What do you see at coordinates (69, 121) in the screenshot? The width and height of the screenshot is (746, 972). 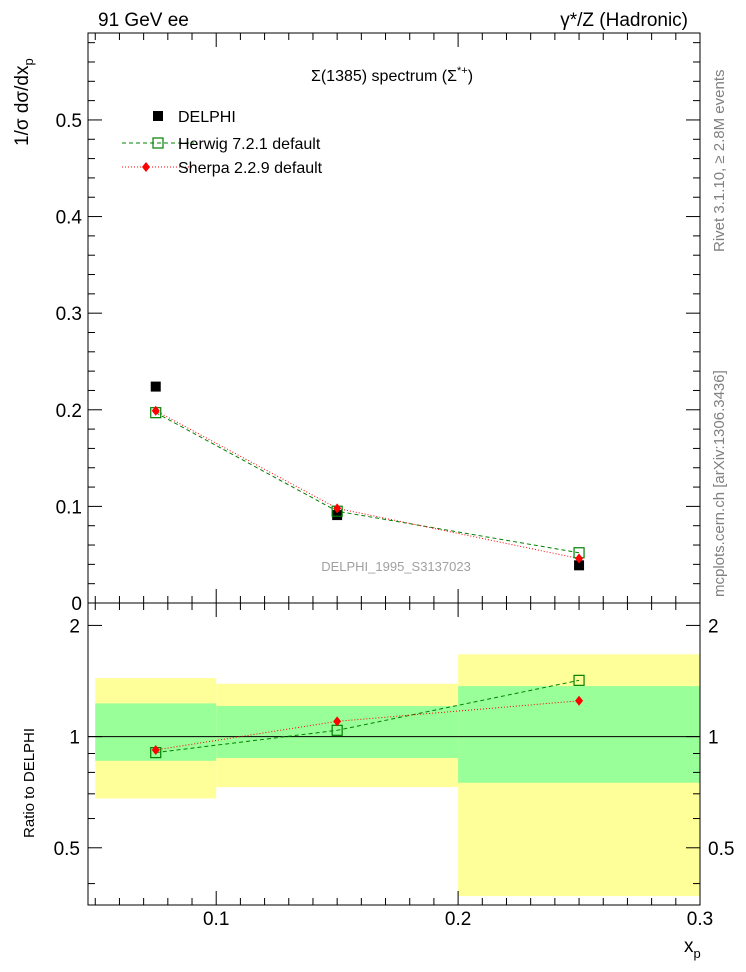 I see `main-ytick-label: 0.5` at bounding box center [69, 121].